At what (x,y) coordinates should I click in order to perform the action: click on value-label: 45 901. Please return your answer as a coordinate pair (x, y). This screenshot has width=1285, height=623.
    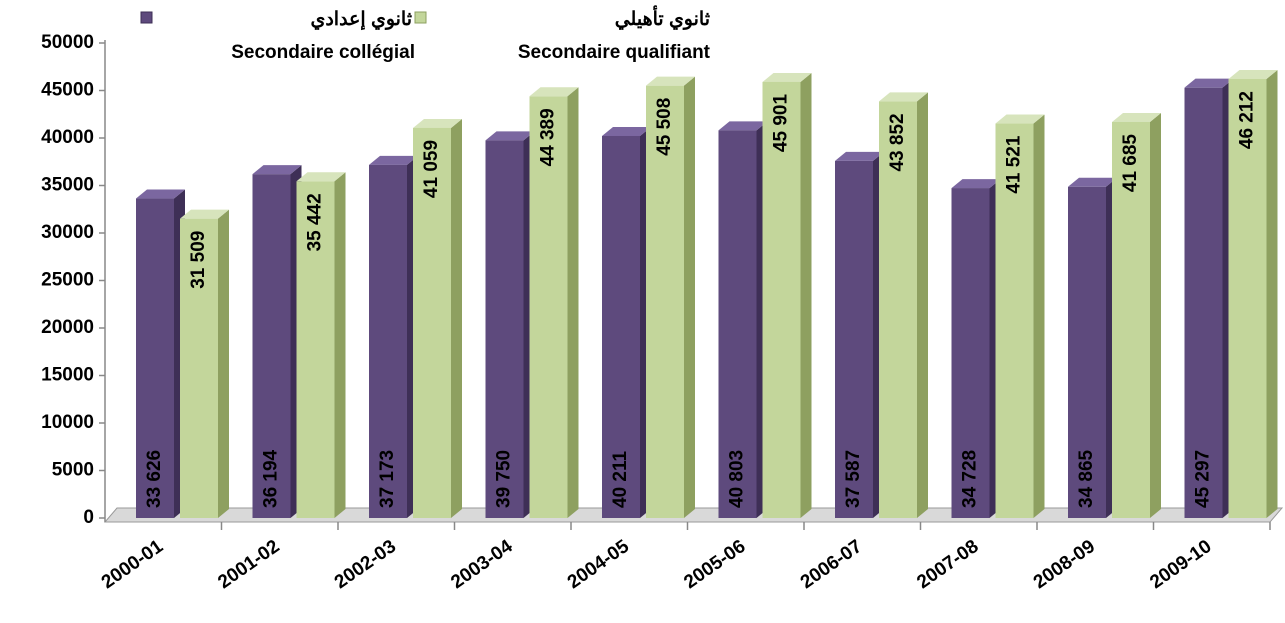
    Looking at the image, I should click on (781, 123).